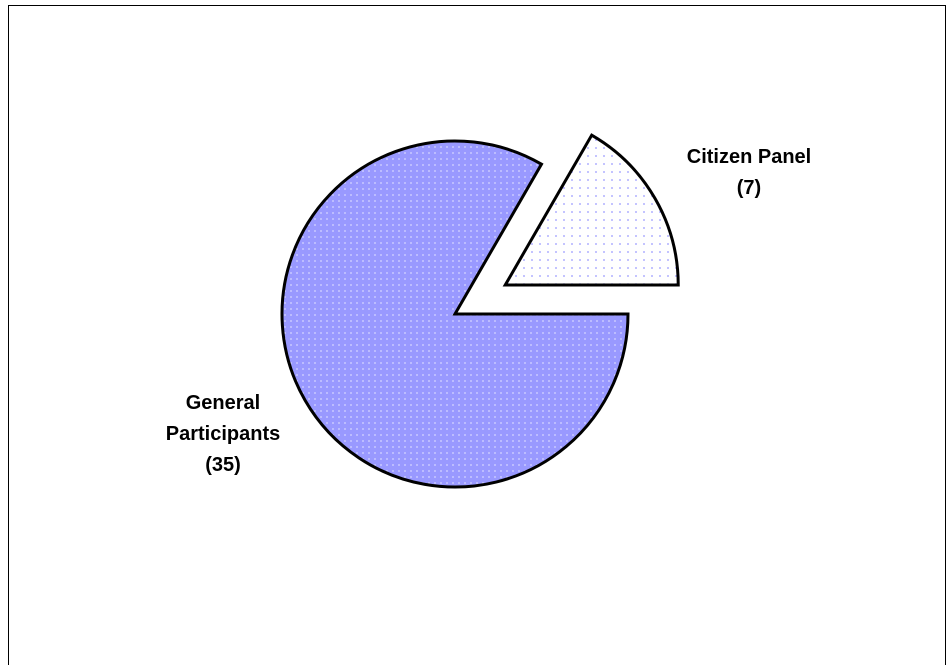  What do you see at coordinates (591, 210) in the screenshot?
I see `slice-citizen-panel` at bounding box center [591, 210].